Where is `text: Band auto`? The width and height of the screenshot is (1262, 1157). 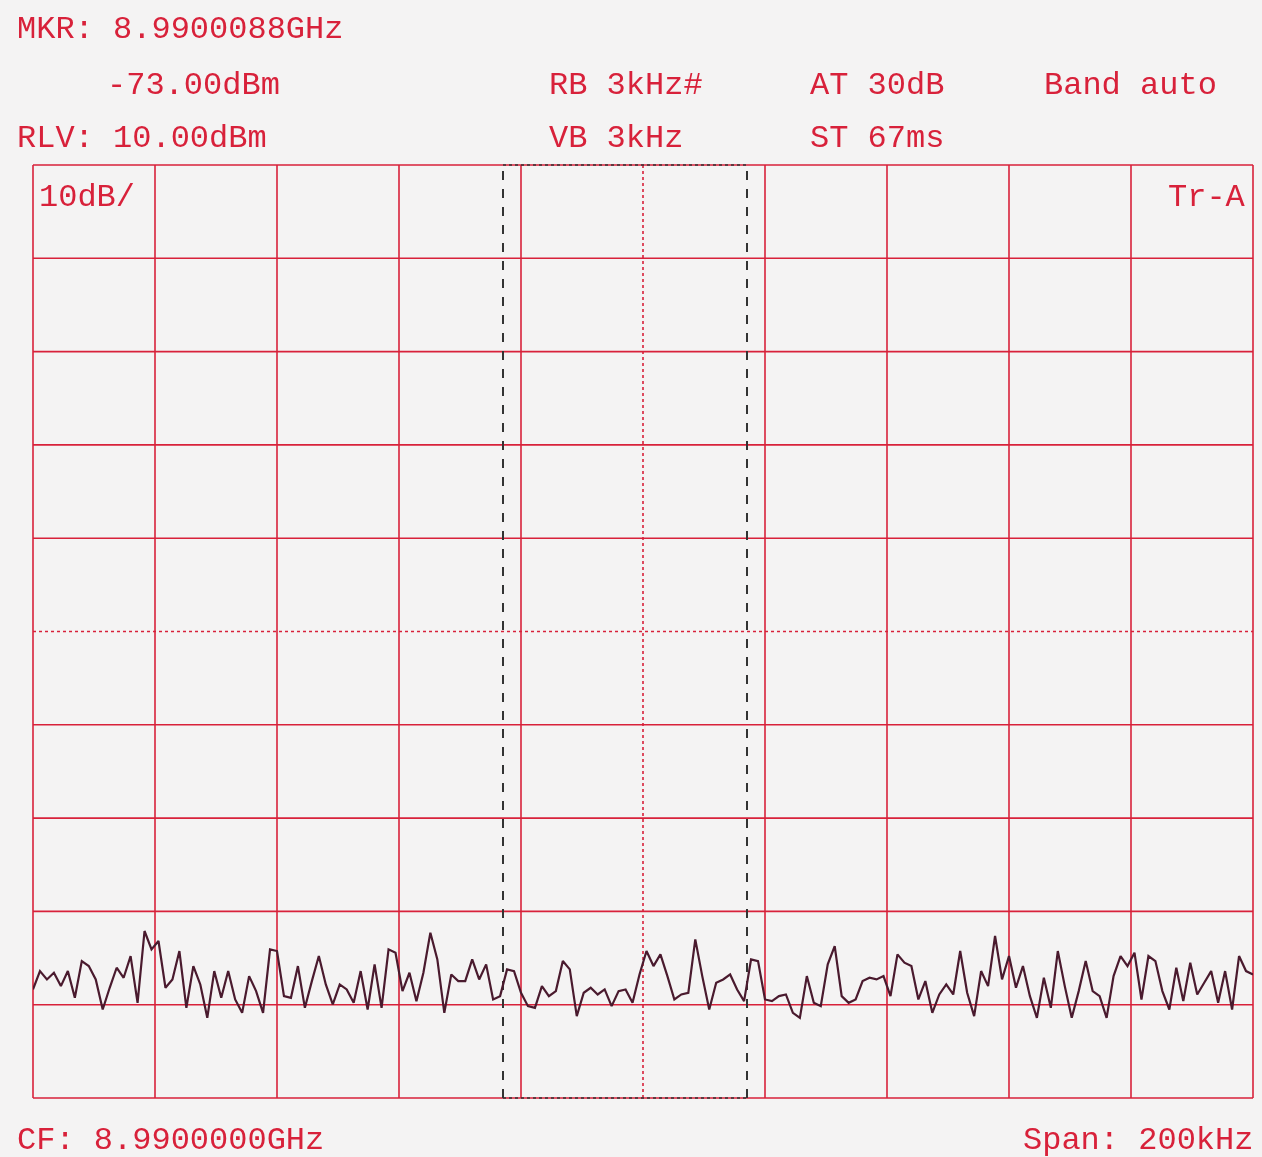
text: Band auto is located at coordinates (1130, 85).